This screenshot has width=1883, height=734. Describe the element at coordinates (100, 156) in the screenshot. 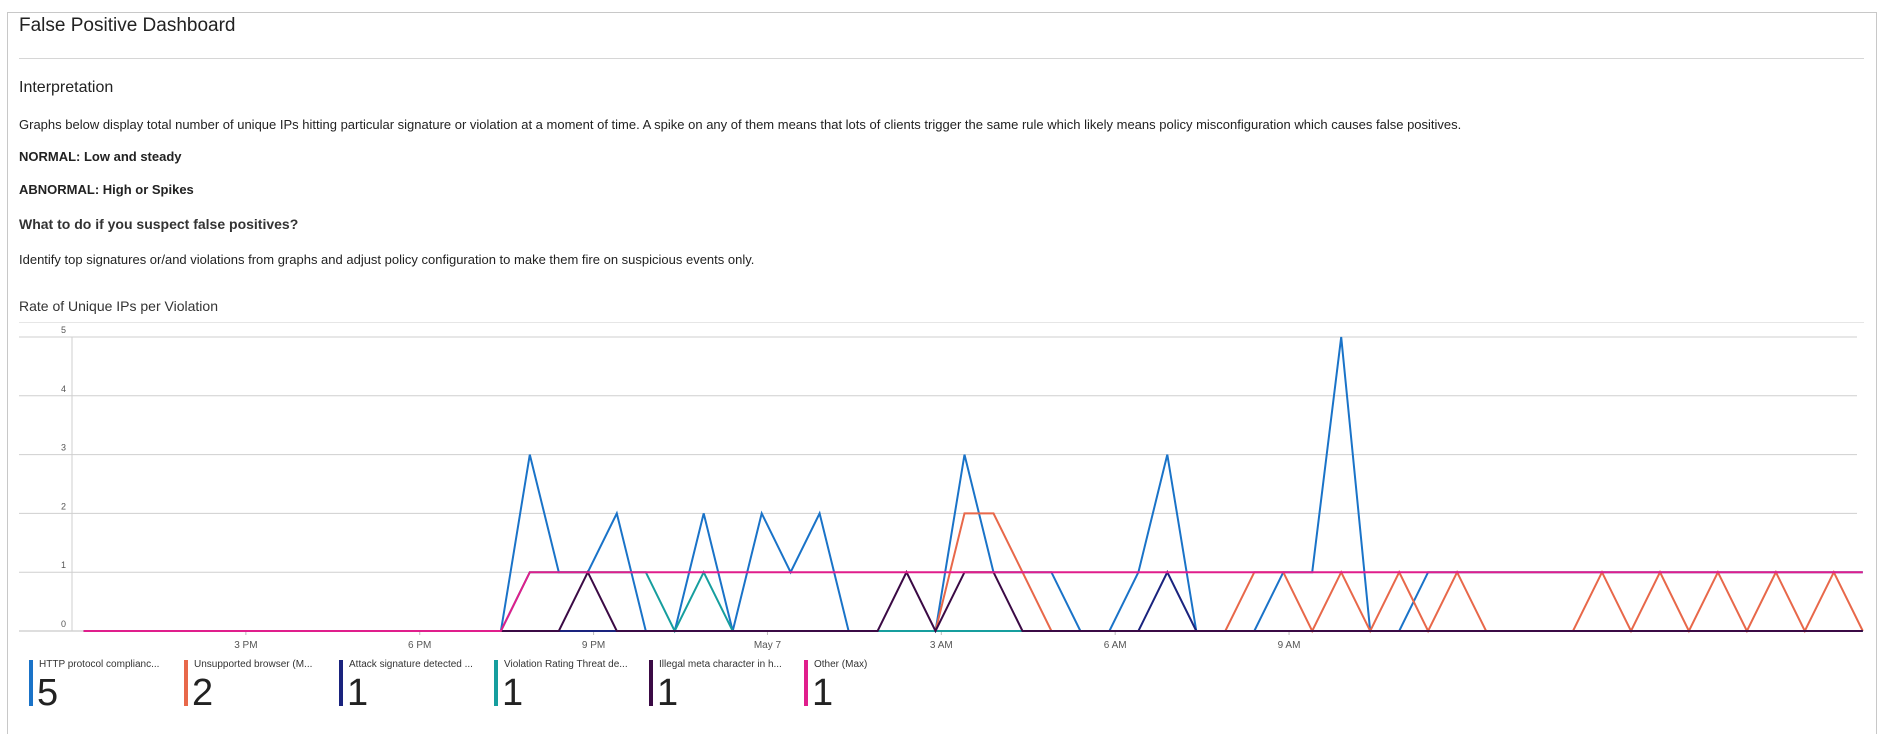

I see `normal-label: NORMAL: Low and steady` at that location.